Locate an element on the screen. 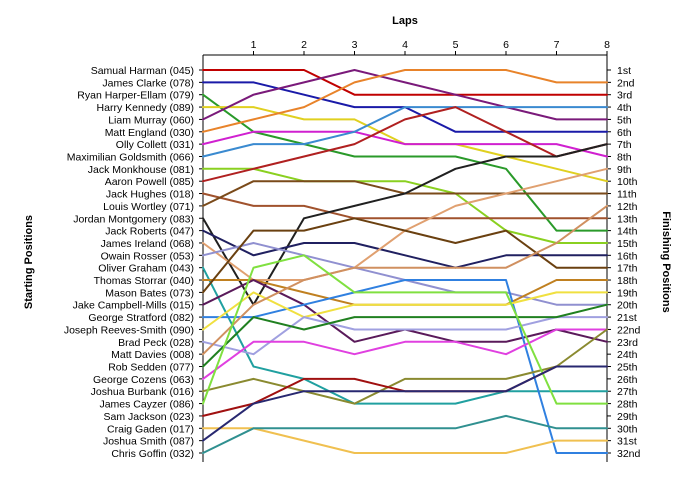 The image size is (700, 485). starting-driver-label: Jake Campbell-Mills (015) is located at coordinates (133, 306).